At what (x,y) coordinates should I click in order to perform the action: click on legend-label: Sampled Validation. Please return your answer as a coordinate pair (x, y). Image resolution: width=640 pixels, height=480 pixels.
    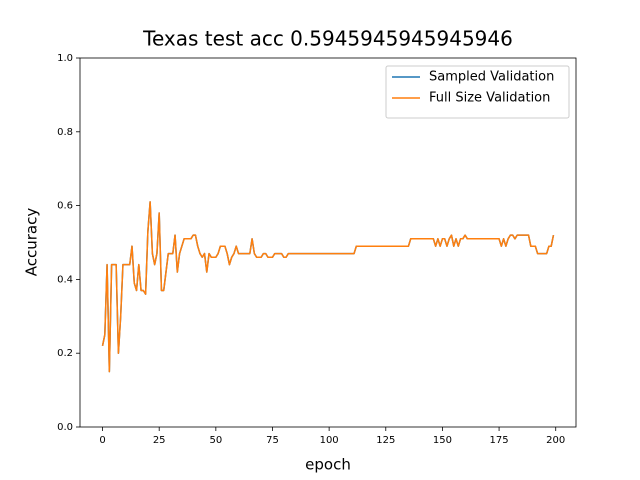
    Looking at the image, I should click on (491, 77).